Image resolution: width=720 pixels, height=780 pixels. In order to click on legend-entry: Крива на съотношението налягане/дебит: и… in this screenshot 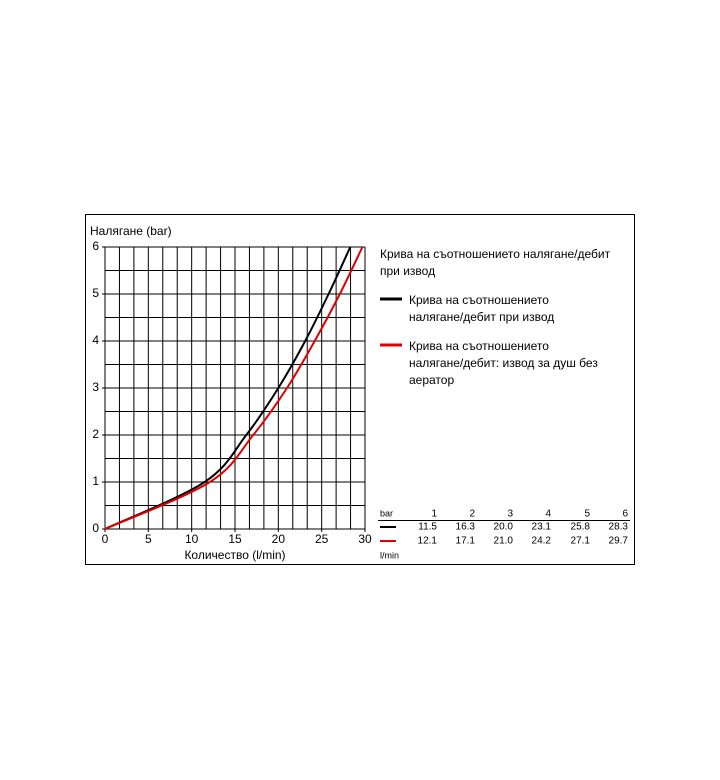, I will do `click(503, 363)`.